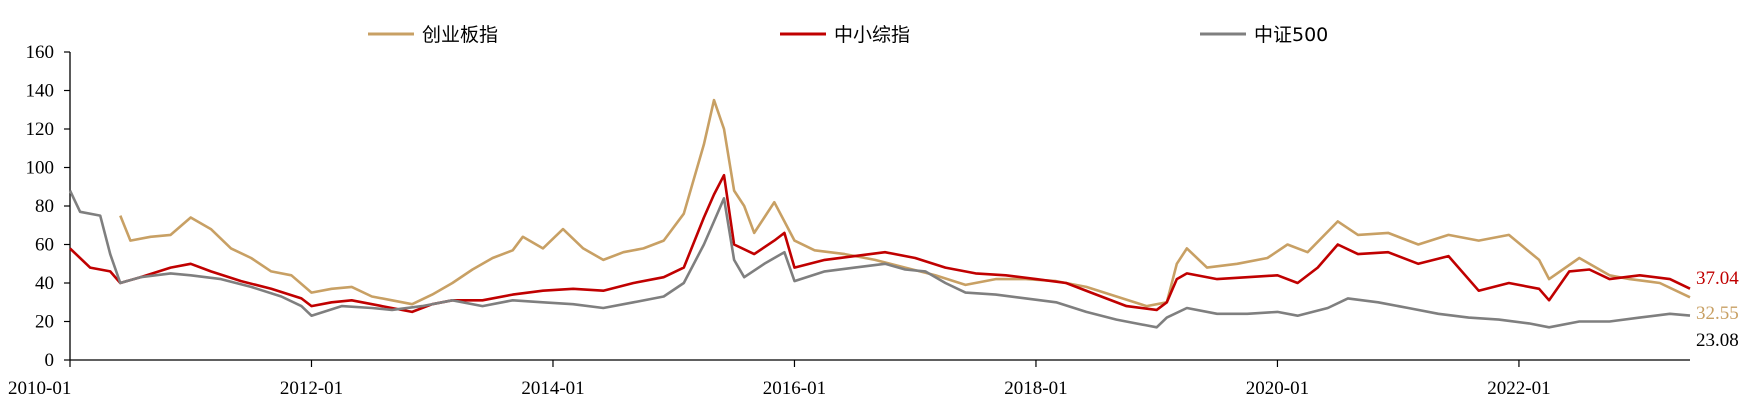 Image resolution: width=1754 pixels, height=418 pixels. I want to click on y-tick-label: 20, so click(44, 322).